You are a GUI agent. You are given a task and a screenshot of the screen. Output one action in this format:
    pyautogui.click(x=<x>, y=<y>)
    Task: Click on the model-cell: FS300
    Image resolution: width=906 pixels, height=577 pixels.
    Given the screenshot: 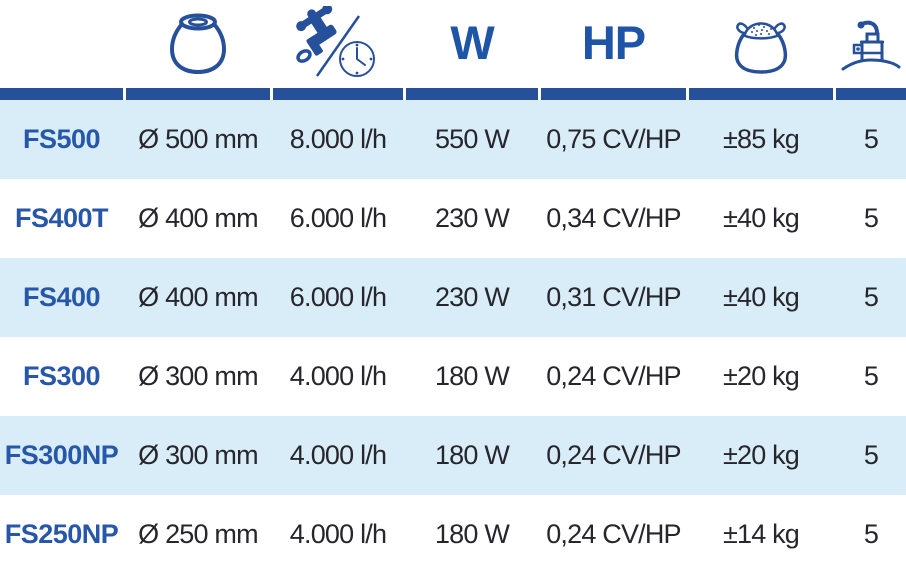 What is the action you would take?
    pyautogui.click(x=61, y=376)
    